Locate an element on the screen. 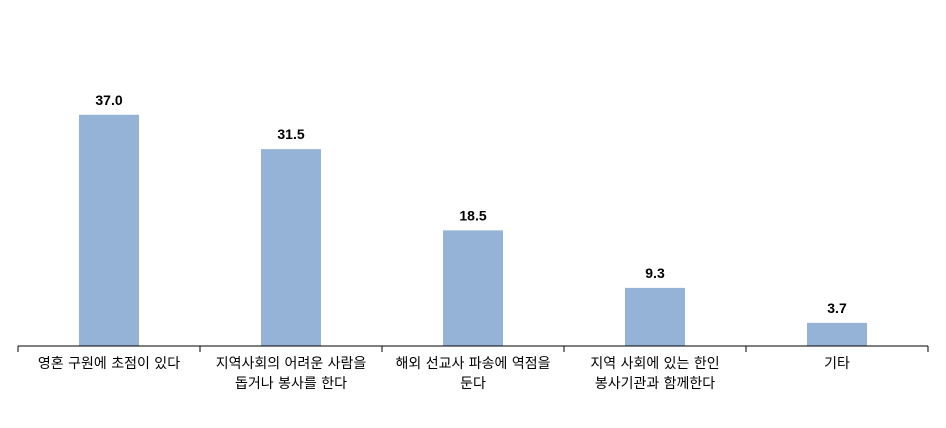 The width and height of the screenshot is (946, 428). x-tick-label: 지역 사회에 있는 한인 봉사기관과 함께한다 is located at coordinates (655, 374).